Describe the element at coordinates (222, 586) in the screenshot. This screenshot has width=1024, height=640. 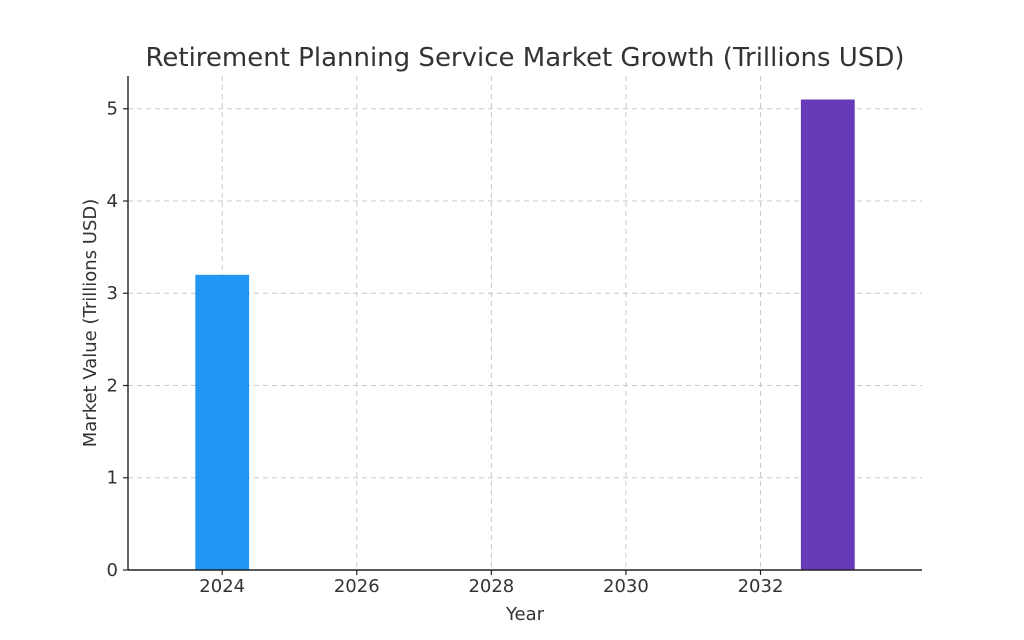
I see `x-tick-label: 2024` at that location.